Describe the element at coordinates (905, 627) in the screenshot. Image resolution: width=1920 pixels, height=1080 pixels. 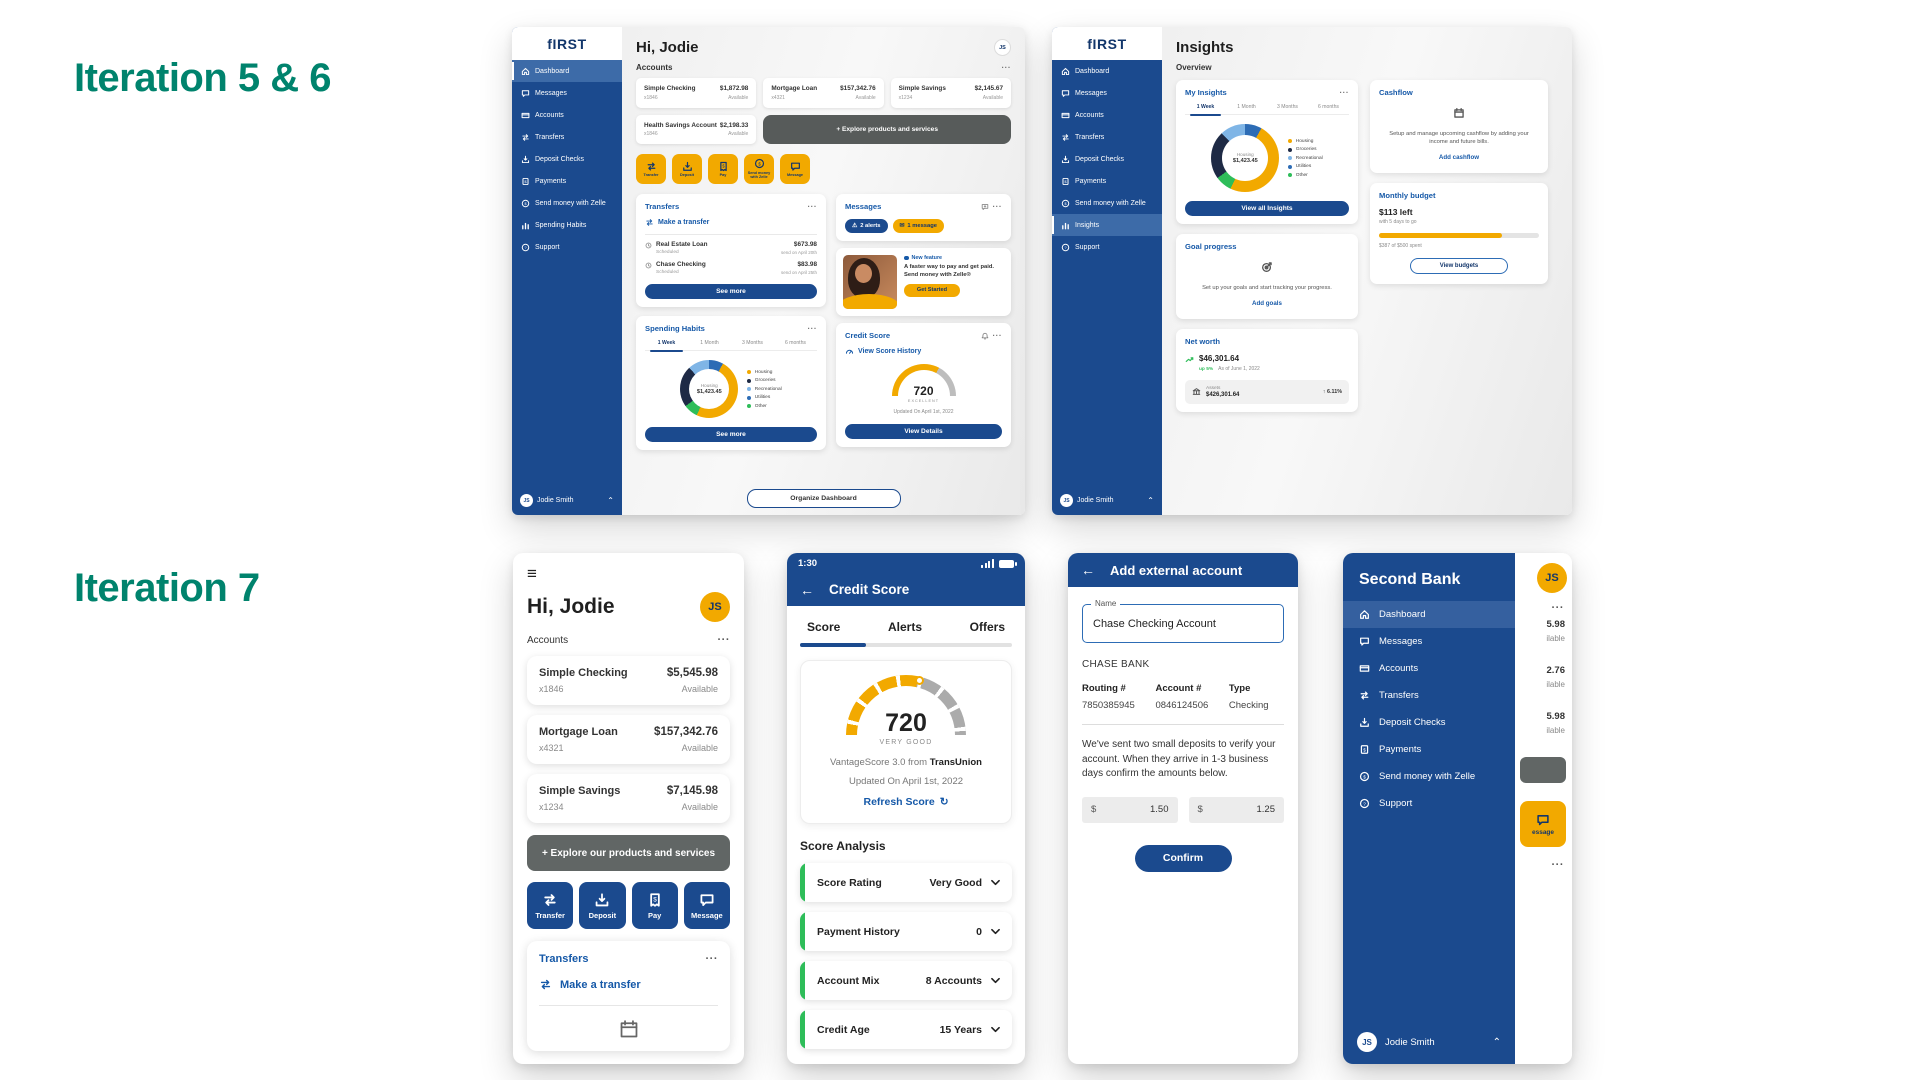
I see `tab-alerts: Alerts` at that location.